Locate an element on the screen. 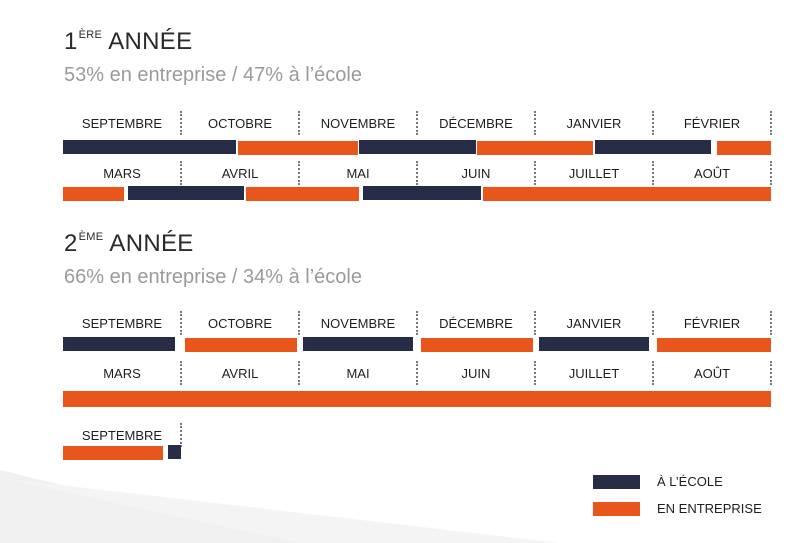 The image size is (800, 543). year2-title-superscript: ÈME is located at coordinates (91, 237).